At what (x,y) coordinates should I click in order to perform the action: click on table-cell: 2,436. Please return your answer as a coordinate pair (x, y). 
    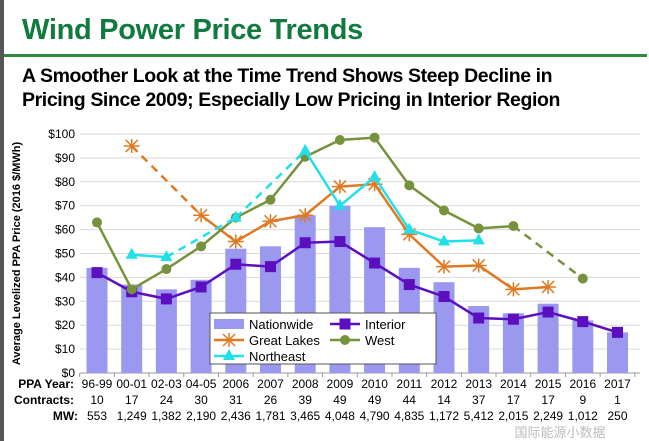
    Looking at the image, I should click on (236, 416).